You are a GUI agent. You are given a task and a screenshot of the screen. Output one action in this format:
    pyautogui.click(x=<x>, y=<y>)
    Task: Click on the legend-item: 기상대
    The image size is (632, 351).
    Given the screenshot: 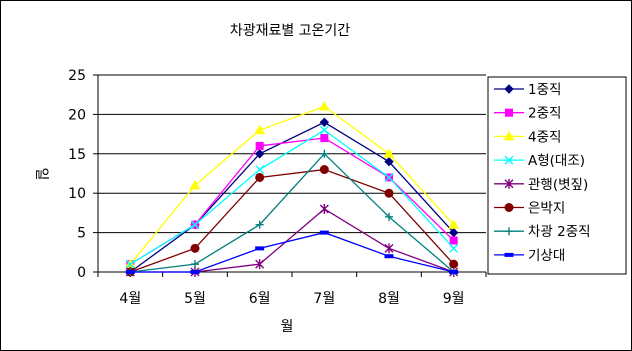 What is the action you would take?
    pyautogui.click(x=529, y=256)
    